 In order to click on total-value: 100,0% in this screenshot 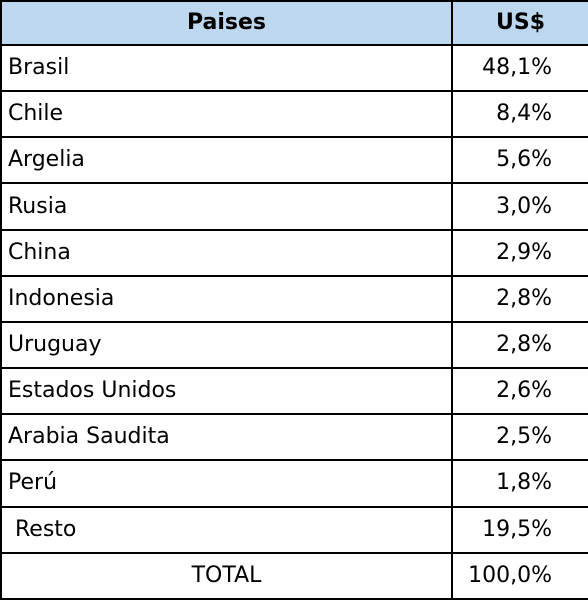, I will do `click(519, 575)`.